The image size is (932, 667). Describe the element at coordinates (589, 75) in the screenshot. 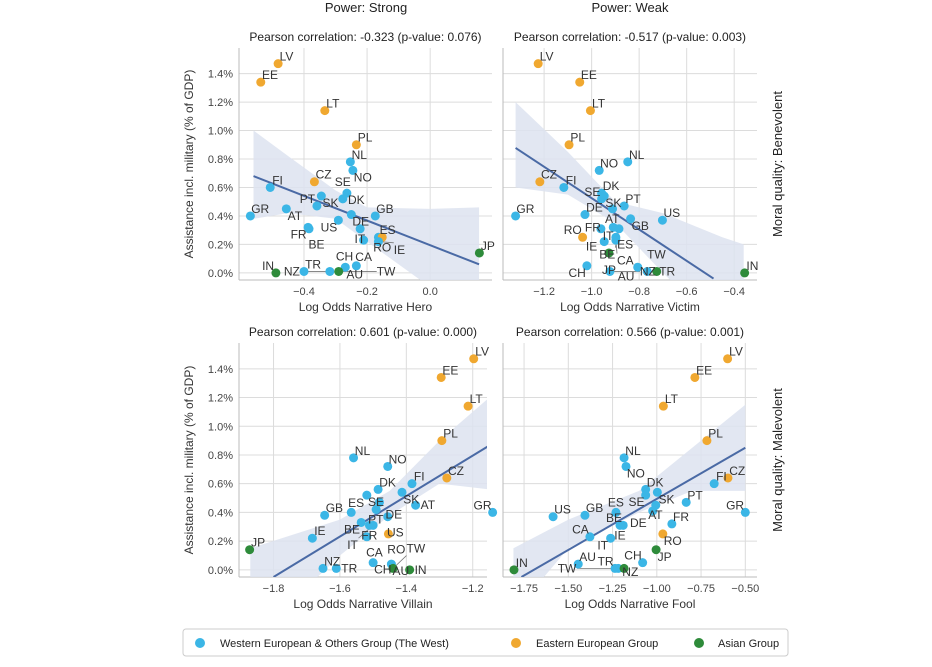

I see `point-label-ee: EE` at that location.